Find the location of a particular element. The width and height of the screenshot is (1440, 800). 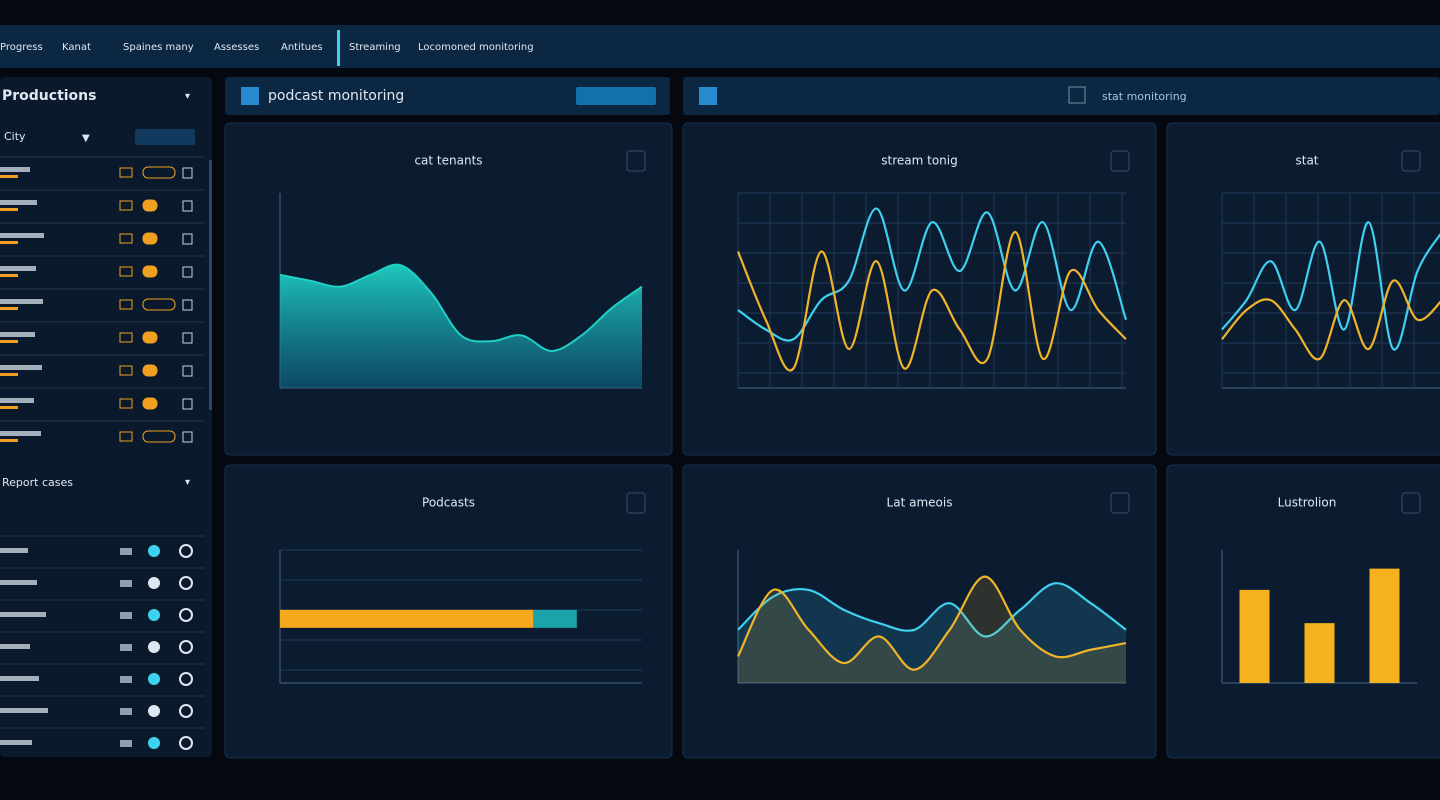

panel-title: Podcasts is located at coordinates (448, 503).